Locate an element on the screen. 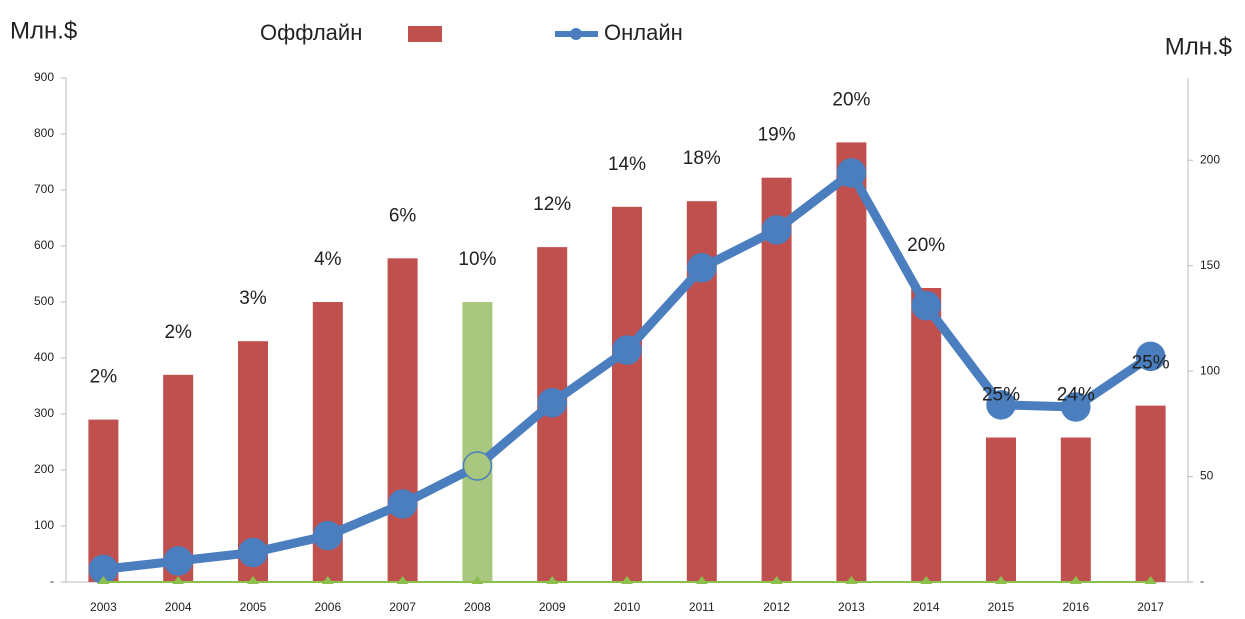 Image resolution: width=1245 pixels, height=619 pixels. annotation: 12% is located at coordinates (552, 204).